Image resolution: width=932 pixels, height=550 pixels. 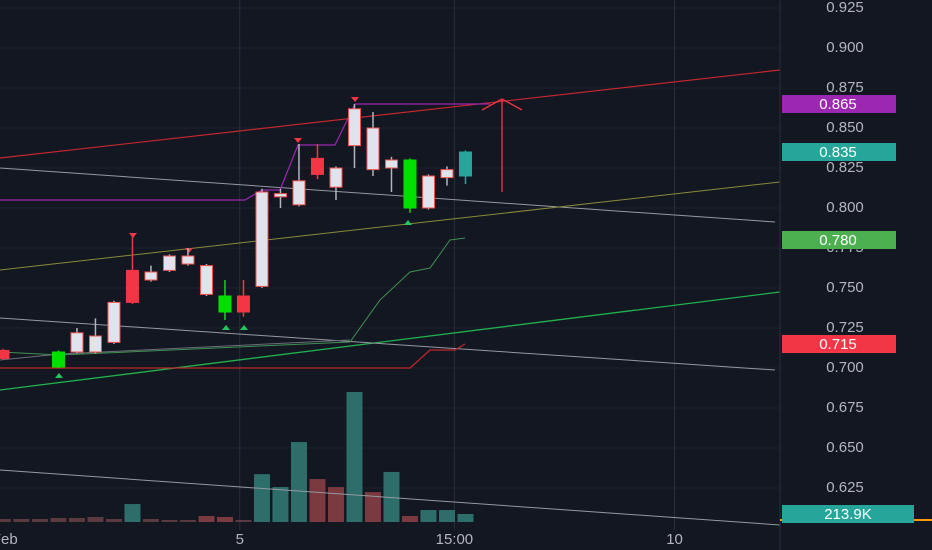 What do you see at coordinates (845, 447) in the screenshot?
I see `y-tick-label: 0.650` at bounding box center [845, 447].